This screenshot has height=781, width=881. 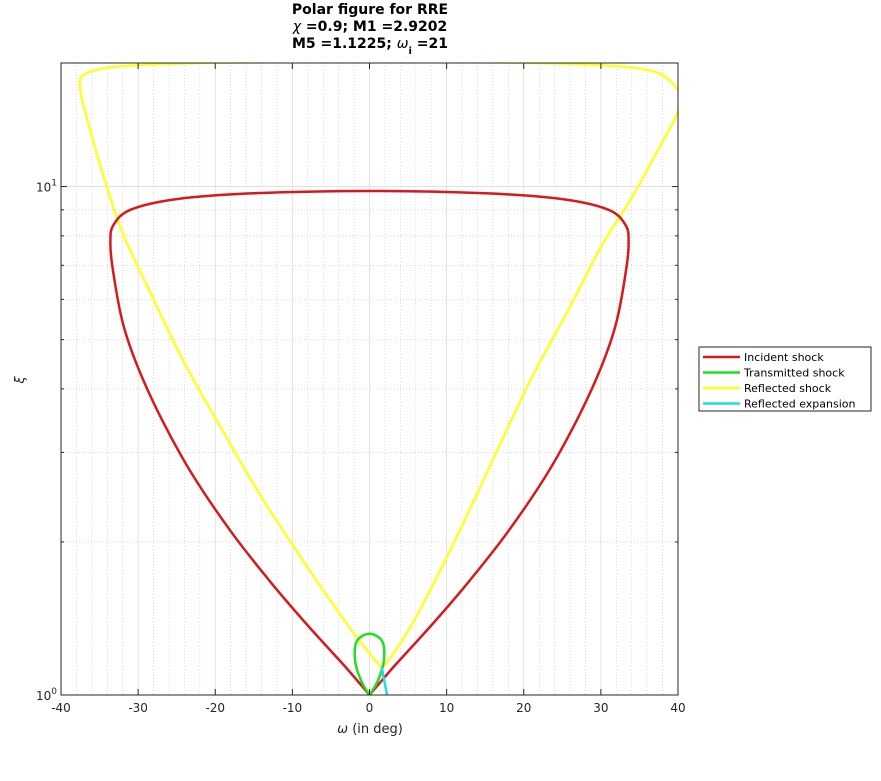 I want to click on x-tick-label: -30, so click(x=138, y=708).